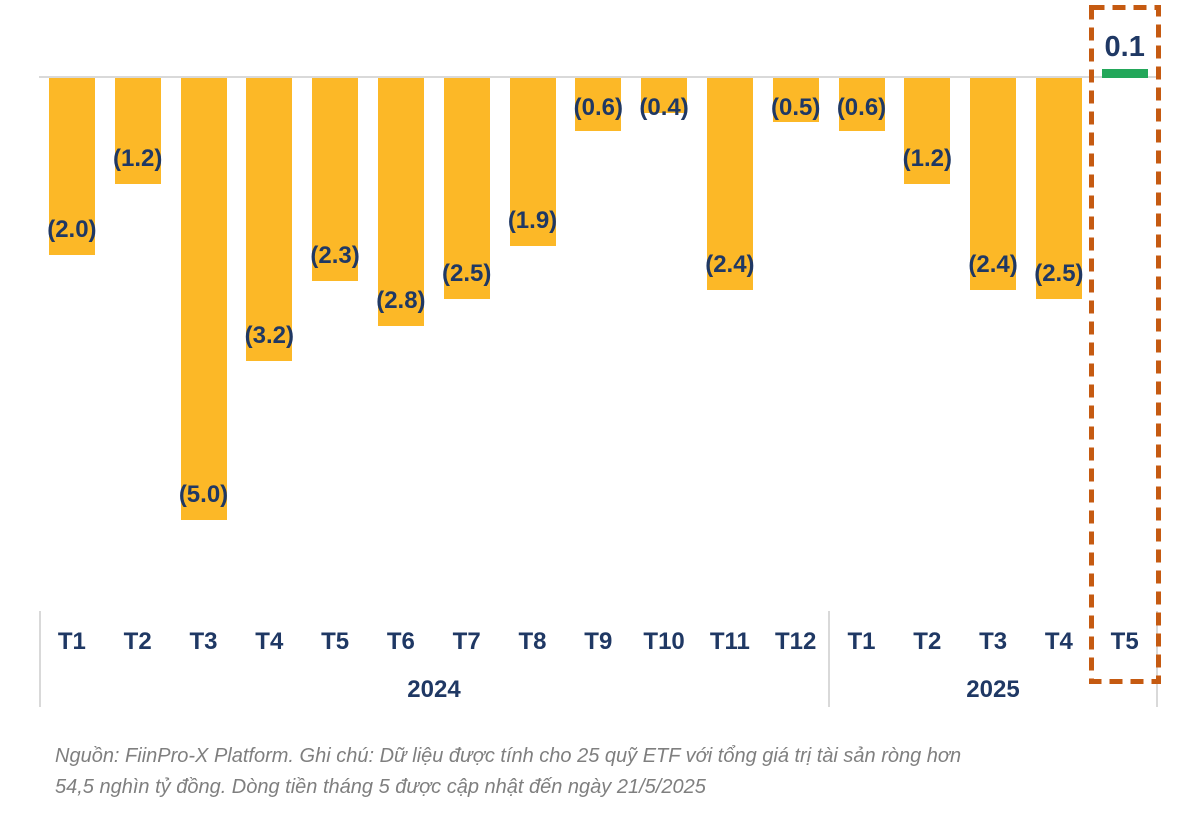 Image resolution: width=1200 pixels, height=821 pixels. Describe the element at coordinates (466, 641) in the screenshot. I see `x-axis-label: T7` at that location.